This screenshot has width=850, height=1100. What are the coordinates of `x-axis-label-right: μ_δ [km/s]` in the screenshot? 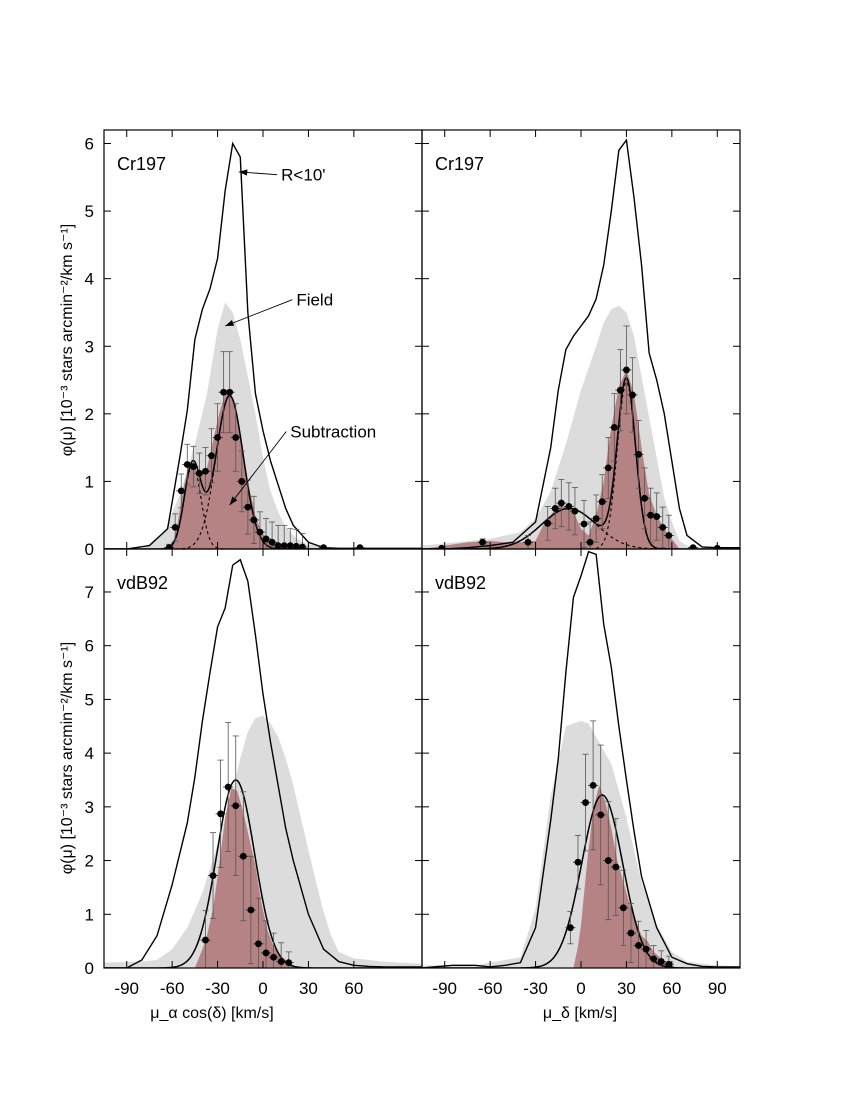 It's located at (580, 1013).